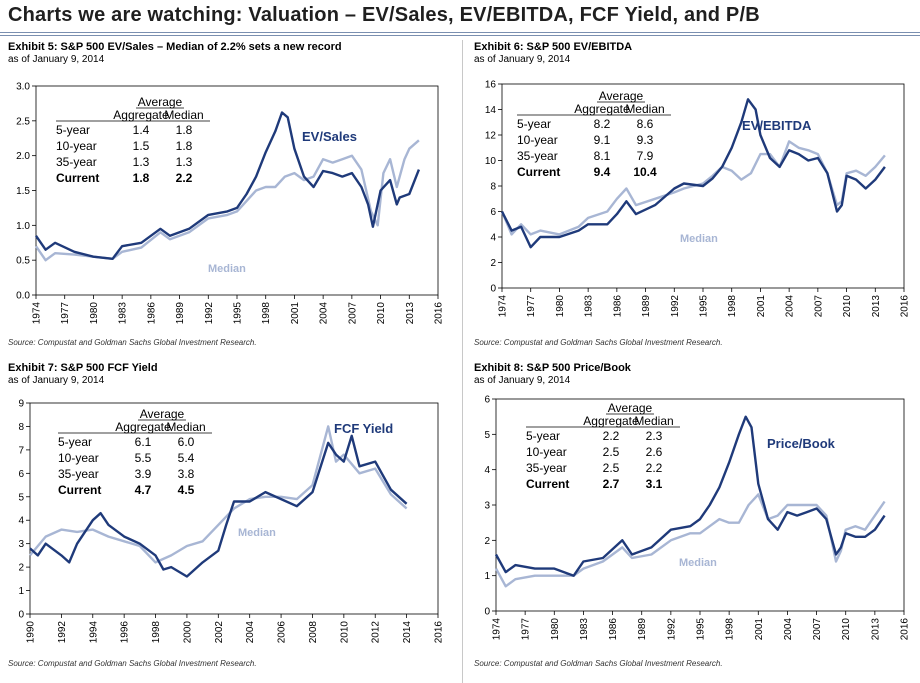  What do you see at coordinates (493, 289) in the screenshot?
I see `exhibit-6-y-tick-label: 0` at bounding box center [493, 289].